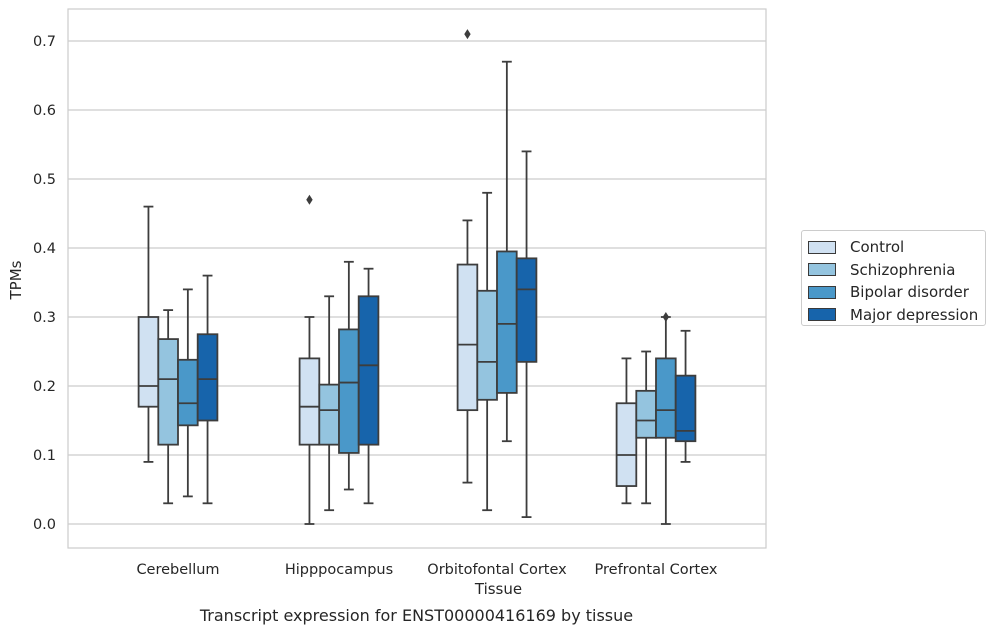  Describe the element at coordinates (339, 570) in the screenshot. I see `x-tick-label: Hipppocampus` at that location.